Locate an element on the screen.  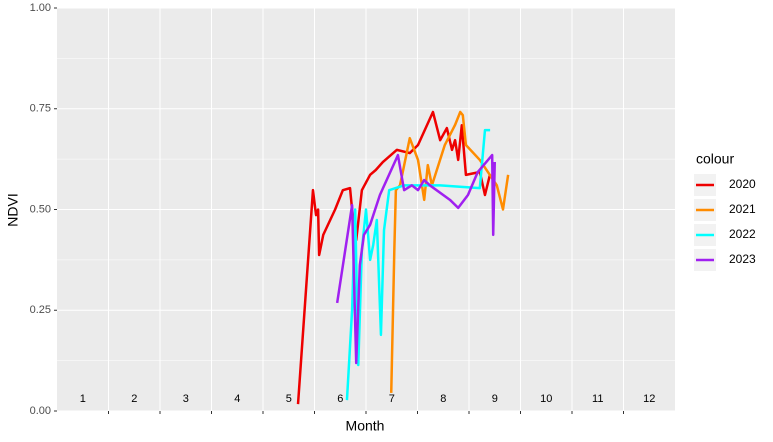
y-tick-label: 0.25 is located at coordinates (40, 310).